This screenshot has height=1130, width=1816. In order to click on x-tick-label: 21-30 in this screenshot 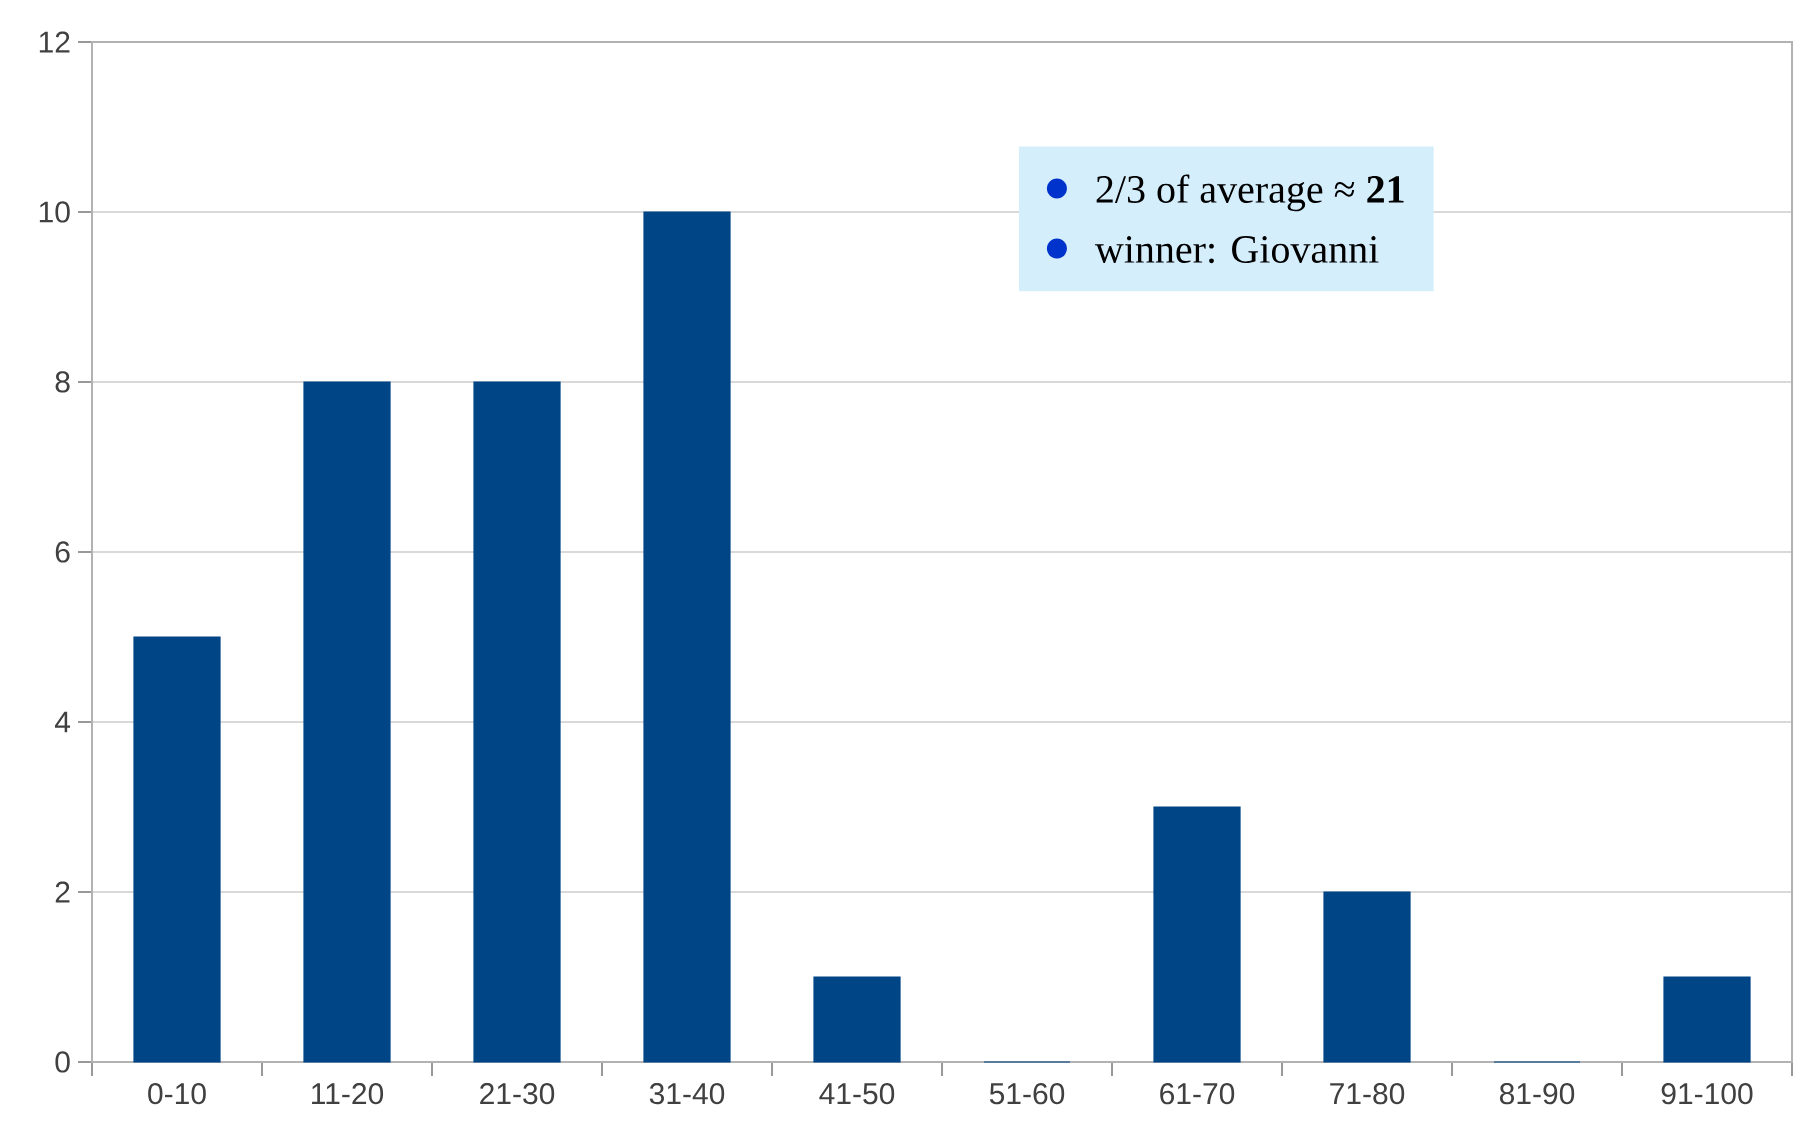, I will do `click(517, 1094)`.